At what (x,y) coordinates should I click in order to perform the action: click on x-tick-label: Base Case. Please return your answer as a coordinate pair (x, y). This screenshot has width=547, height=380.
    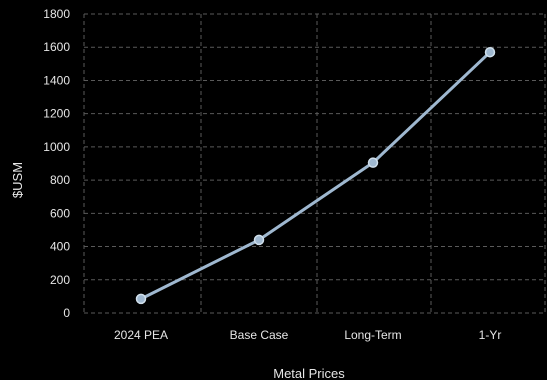
    Looking at the image, I should click on (259, 335).